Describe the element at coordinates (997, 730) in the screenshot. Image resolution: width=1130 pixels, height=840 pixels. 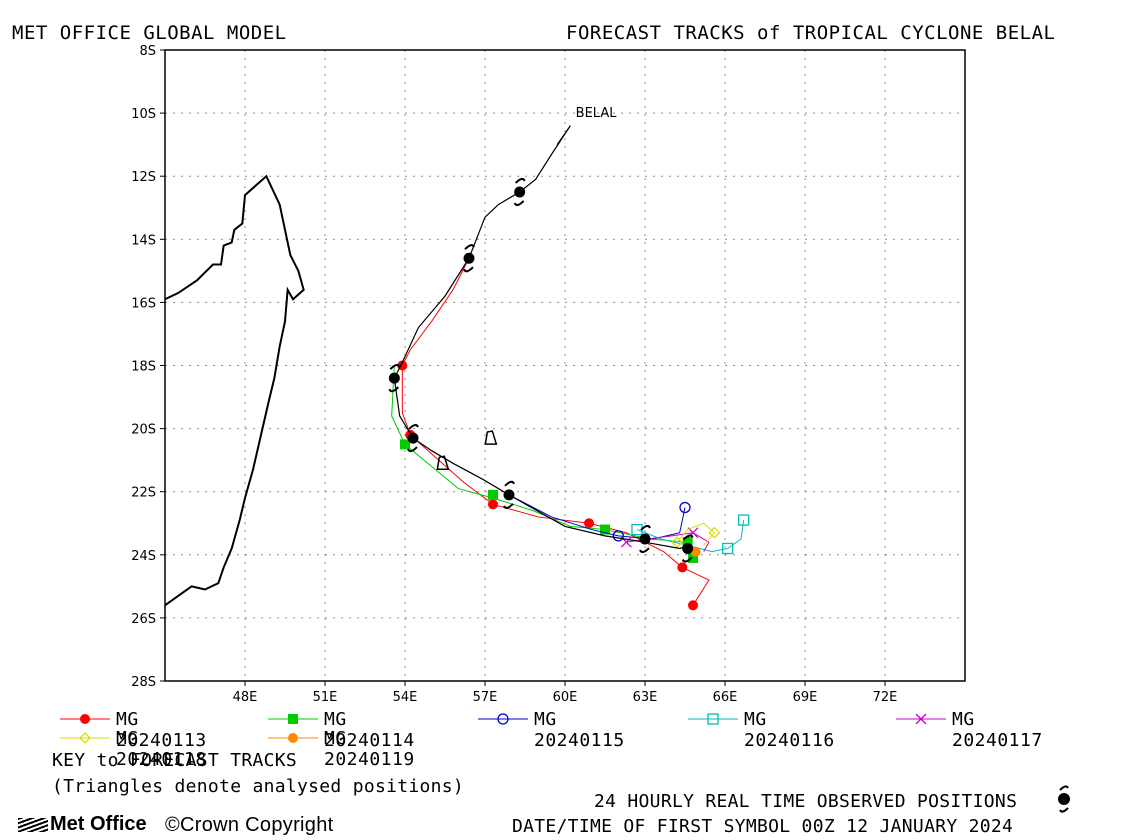
I see `legend-label: MG 20240117` at that location.